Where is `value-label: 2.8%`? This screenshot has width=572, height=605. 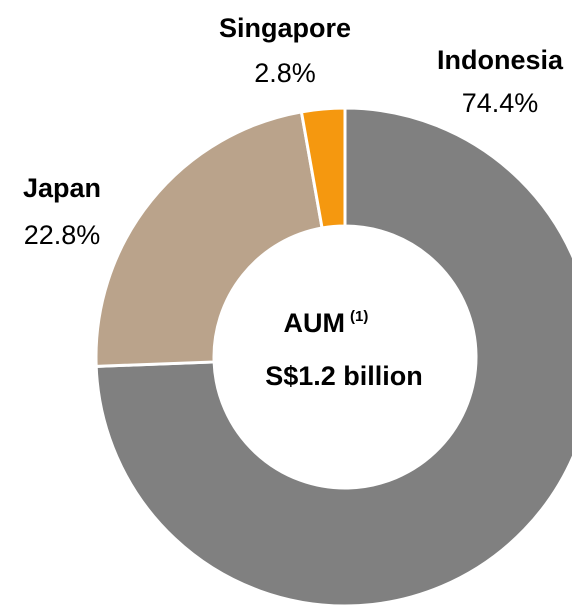 value-label: 2.8% is located at coordinates (285, 73).